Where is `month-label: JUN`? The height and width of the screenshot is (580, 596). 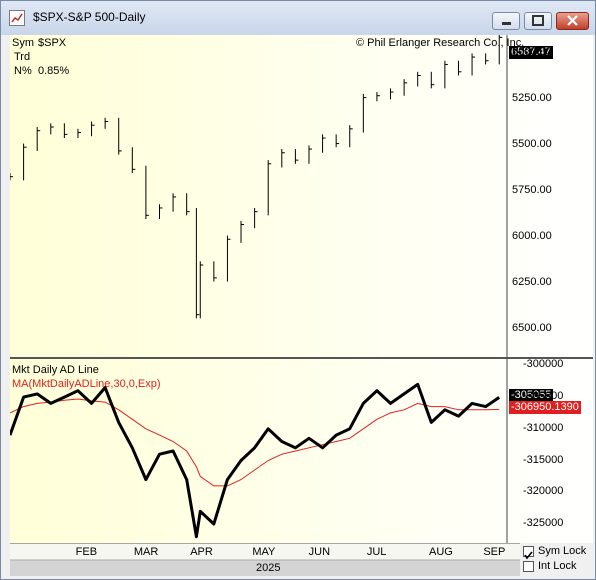 month-label: JUN is located at coordinates (319, 552).